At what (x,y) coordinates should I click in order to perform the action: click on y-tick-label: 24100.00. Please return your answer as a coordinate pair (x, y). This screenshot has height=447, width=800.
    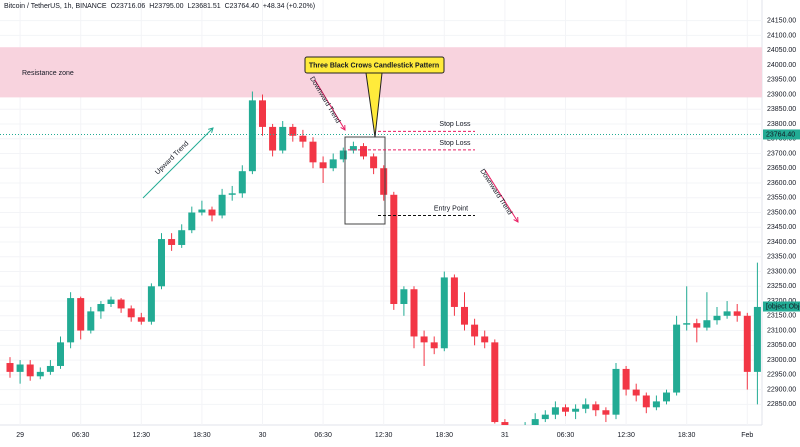
    Looking at the image, I should click on (781, 35).